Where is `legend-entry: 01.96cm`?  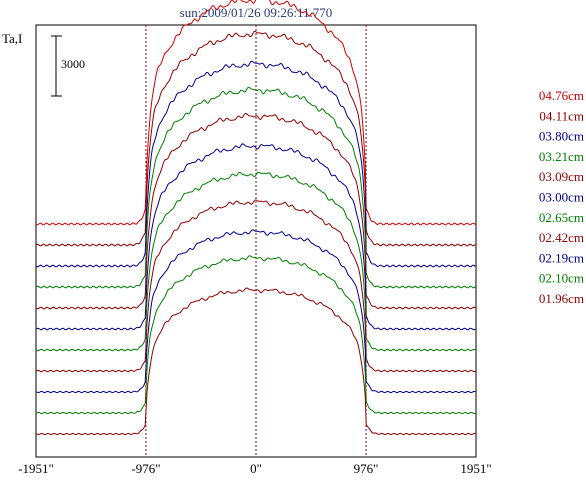
legend-entry: 01.96cm is located at coordinates (561, 298).